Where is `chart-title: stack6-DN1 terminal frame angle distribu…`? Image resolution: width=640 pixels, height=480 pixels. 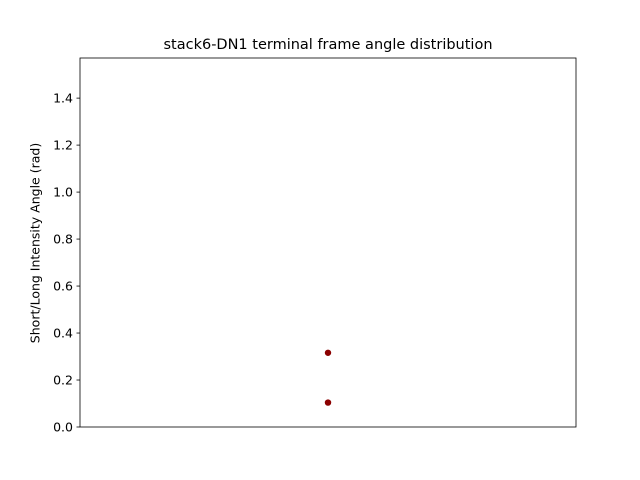
chart-title: stack6-DN1 terminal frame angle distribu… is located at coordinates (327, 45).